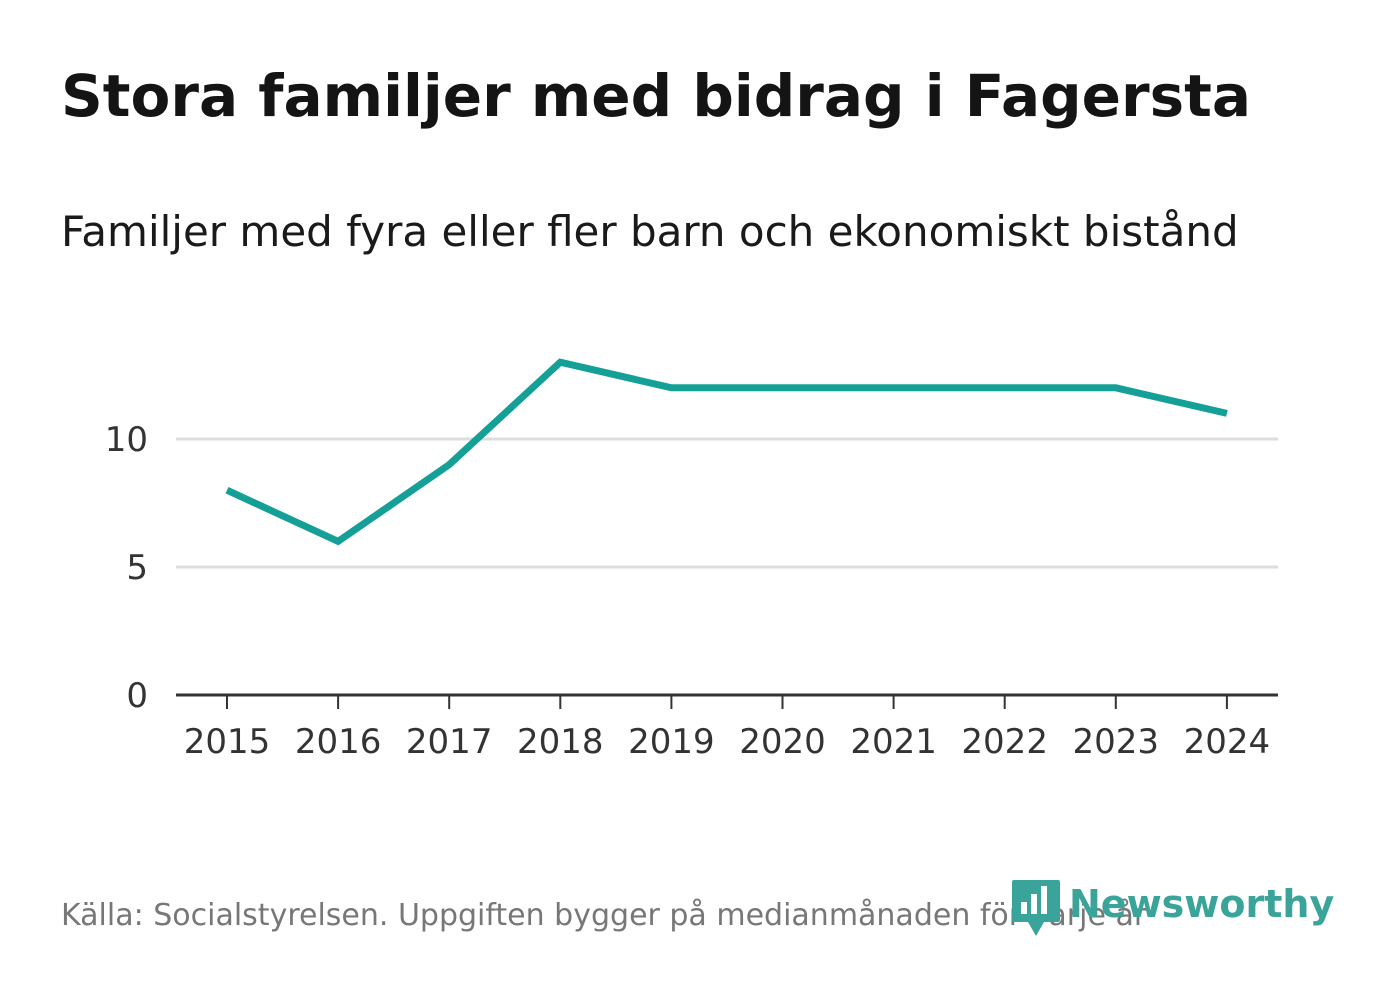 This screenshot has height=999, width=1382. I want to click on x-tick-label: 2024, so click(1227, 742).